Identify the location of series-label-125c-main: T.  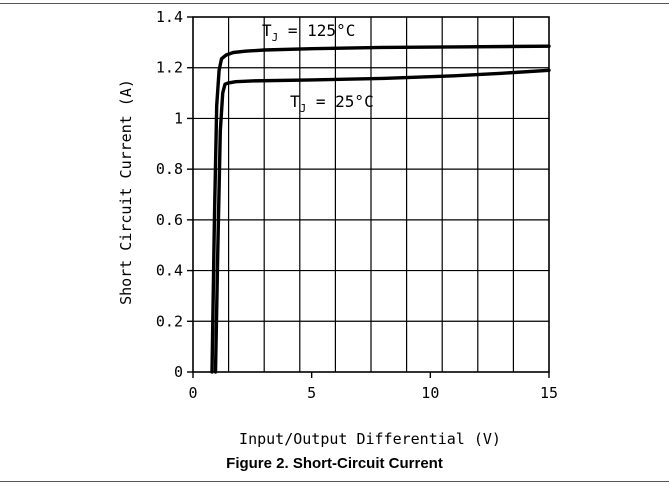
(267, 30).